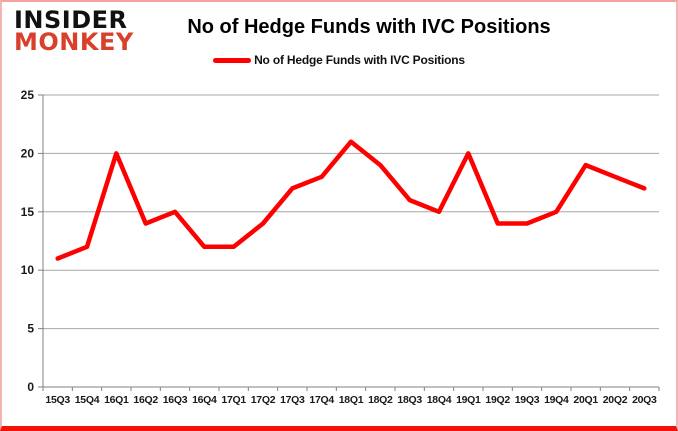  Describe the element at coordinates (30, 387) in the screenshot. I see `y-tick-label: 0` at that location.